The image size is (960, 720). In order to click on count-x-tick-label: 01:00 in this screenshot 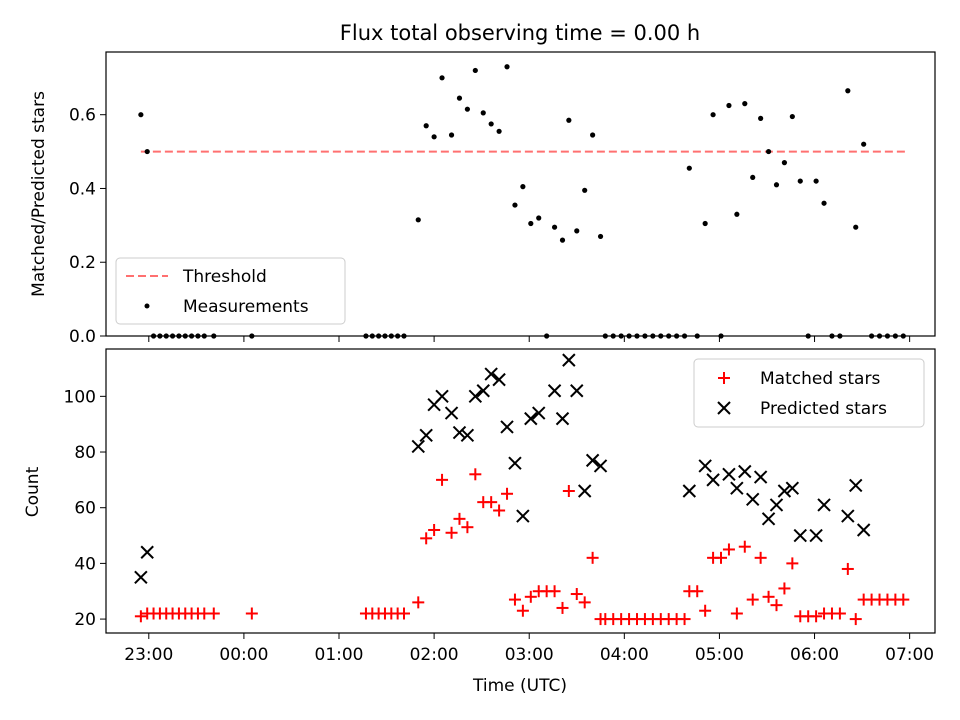, I will do `click(339, 655)`.